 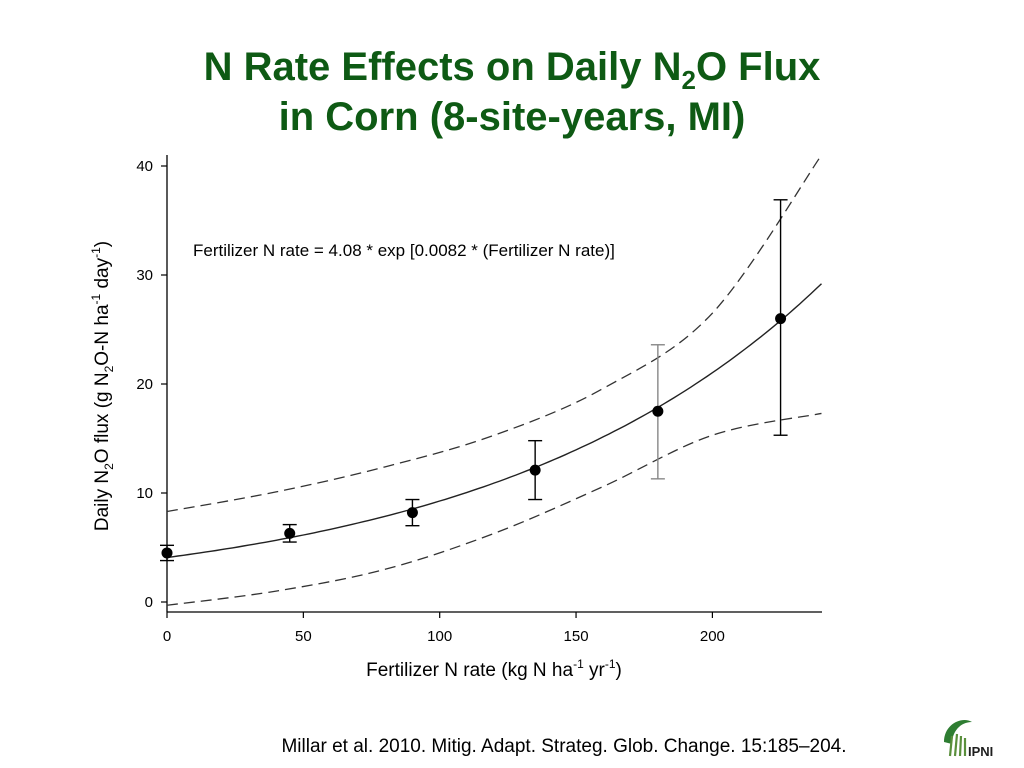 I want to click on title-text-a: N Rate Effects on Daily N, so click(x=442, y=67).